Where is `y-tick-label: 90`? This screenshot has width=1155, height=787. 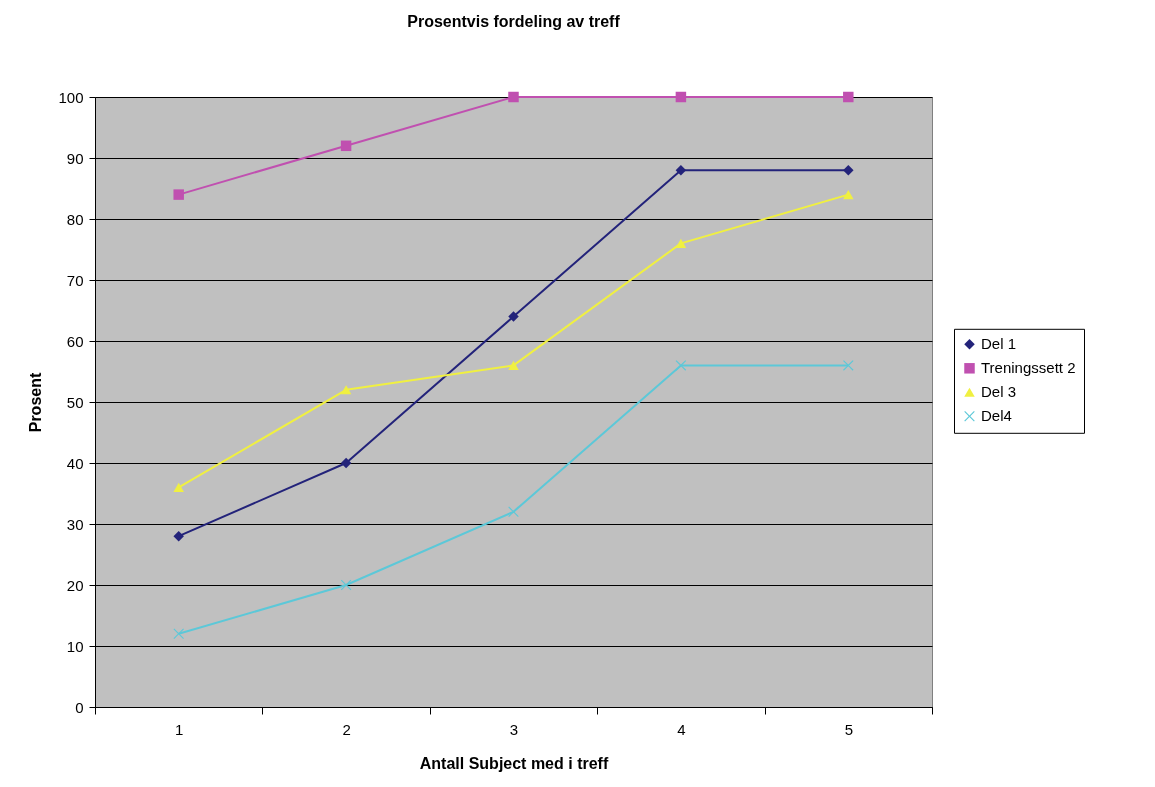
y-tick-label: 90 is located at coordinates (75, 158).